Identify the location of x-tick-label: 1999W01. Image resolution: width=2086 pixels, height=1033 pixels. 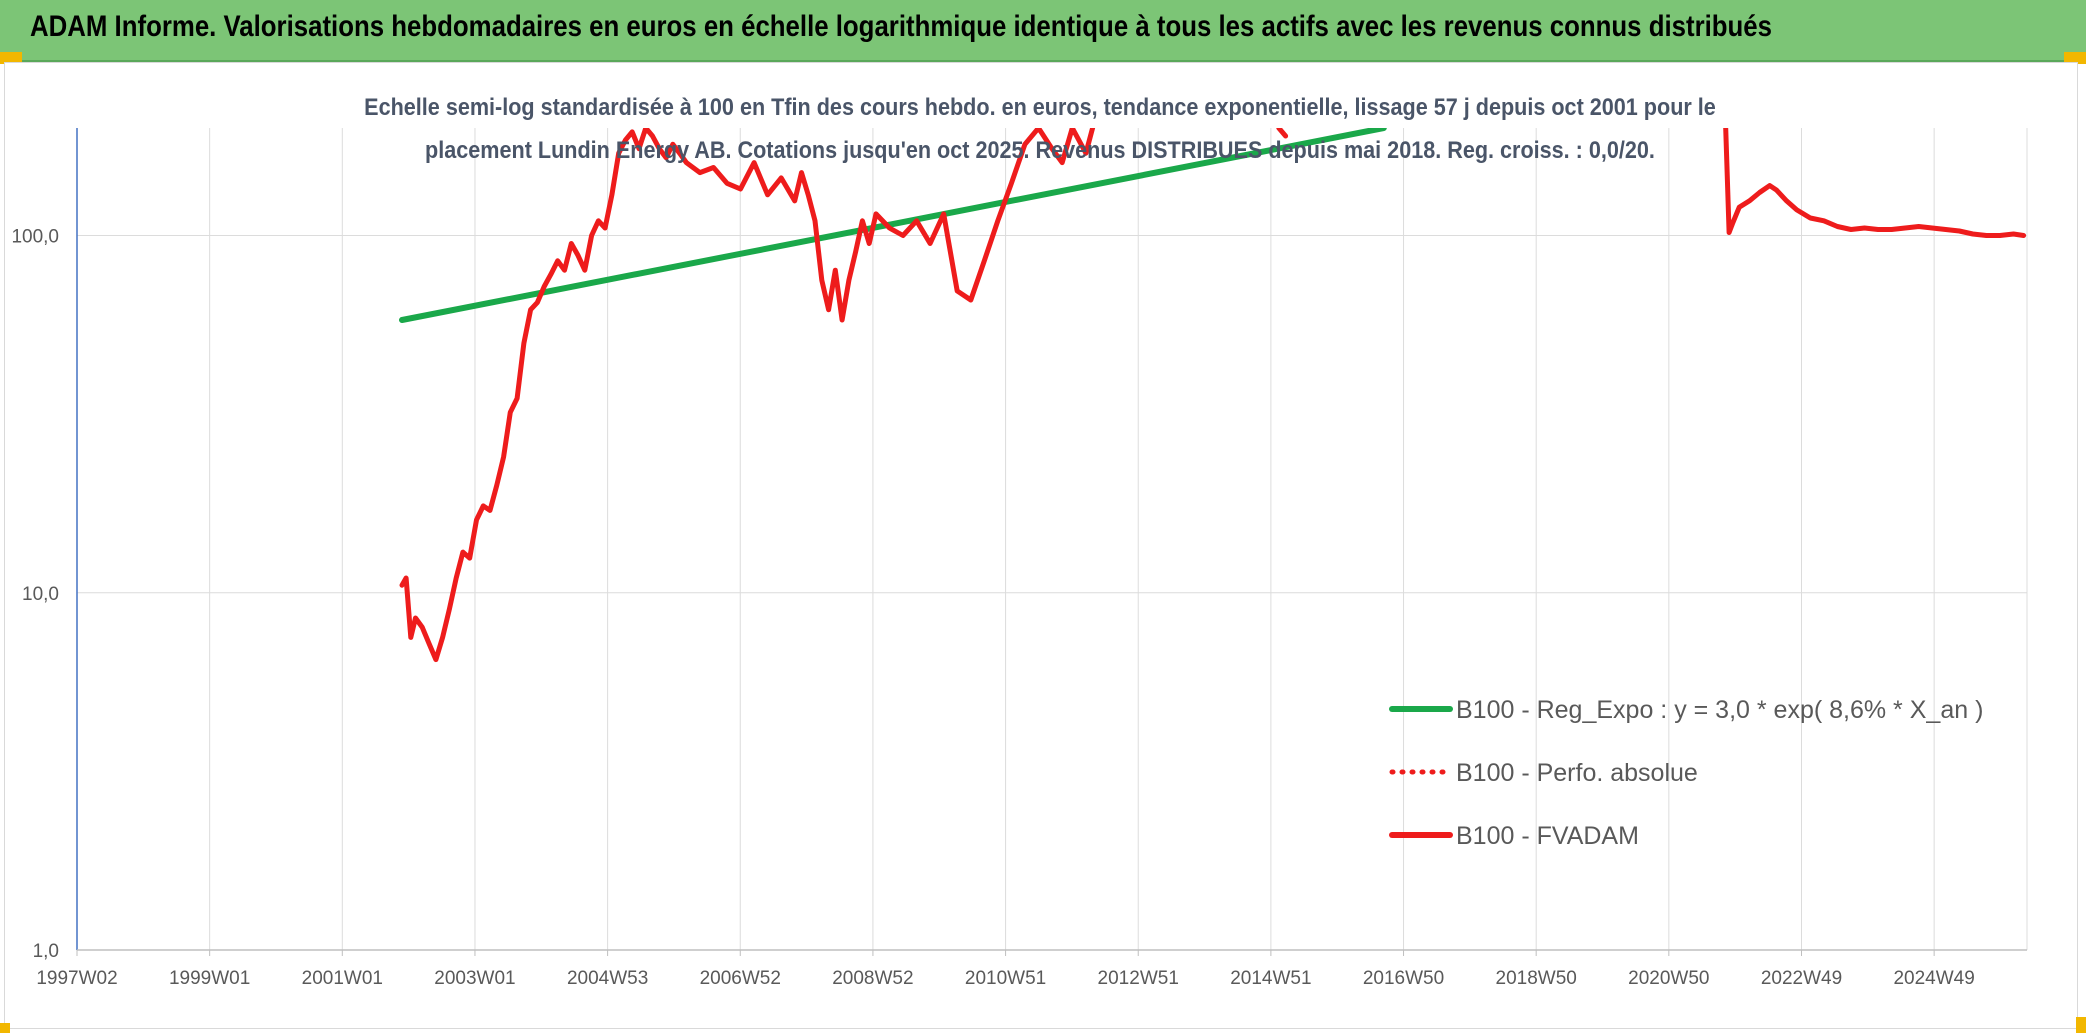
(209, 978).